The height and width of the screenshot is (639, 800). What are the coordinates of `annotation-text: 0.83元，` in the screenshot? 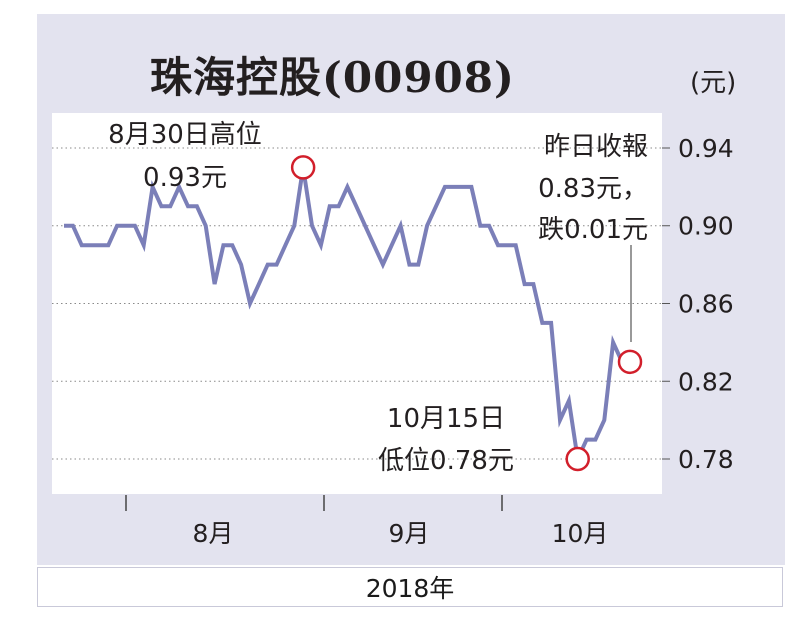 It's located at (593, 189).